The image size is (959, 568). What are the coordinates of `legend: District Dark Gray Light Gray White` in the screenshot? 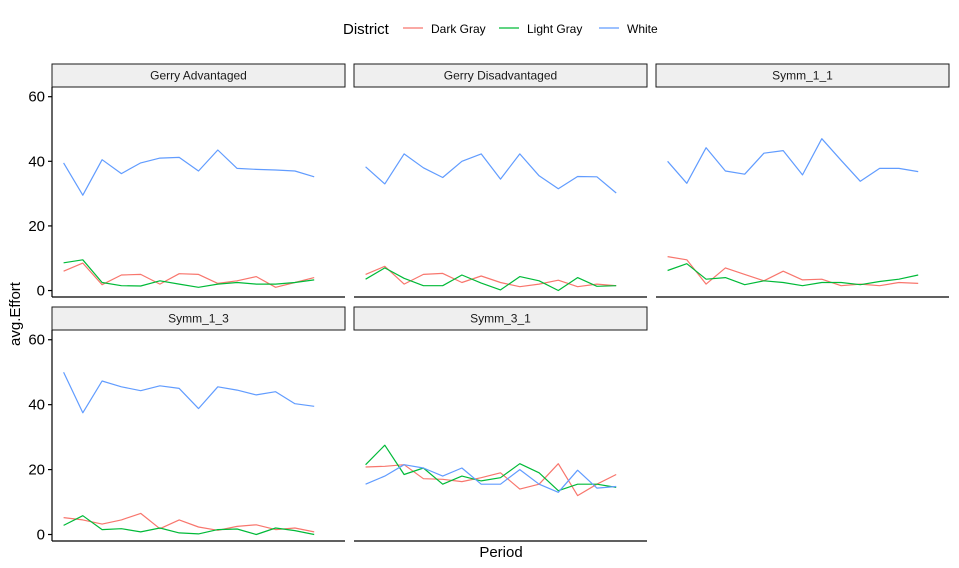 It's located at (500, 29).